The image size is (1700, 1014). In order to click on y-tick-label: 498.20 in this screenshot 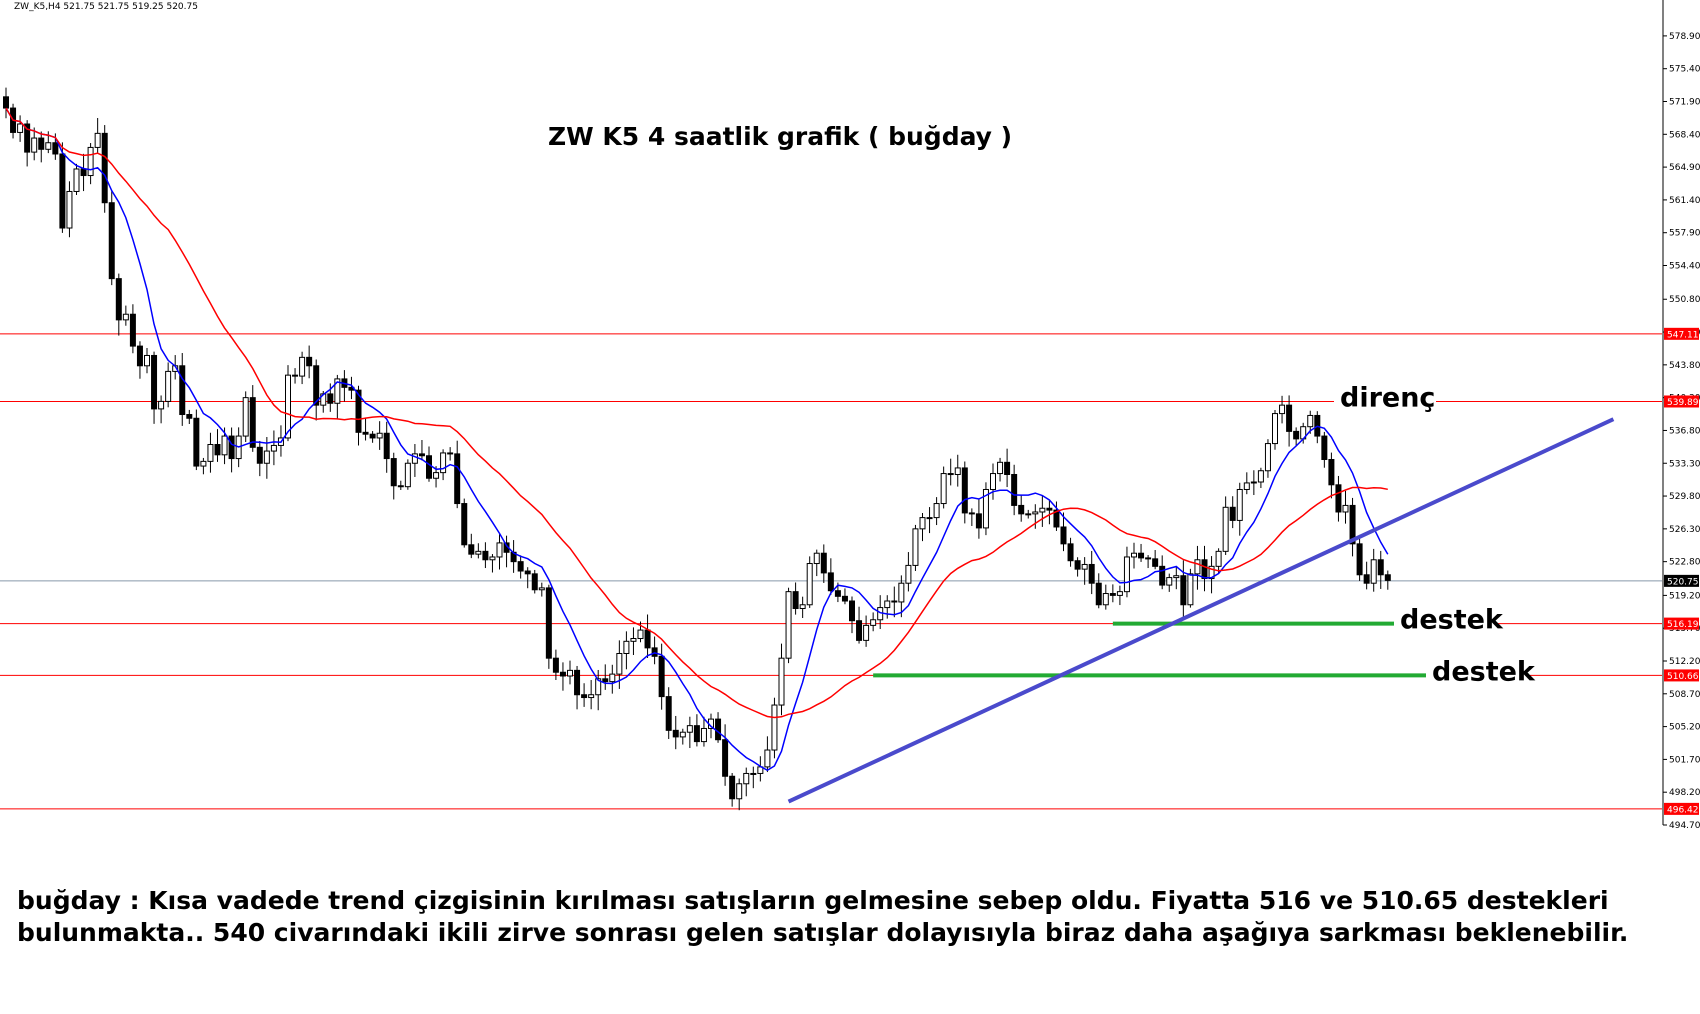, I will do `click(1684, 793)`.